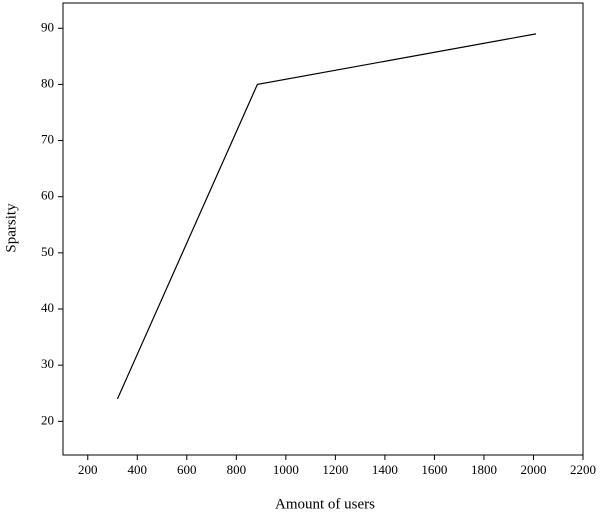 The width and height of the screenshot is (600, 516). I want to click on y-tick-label: 80, so click(47, 82).